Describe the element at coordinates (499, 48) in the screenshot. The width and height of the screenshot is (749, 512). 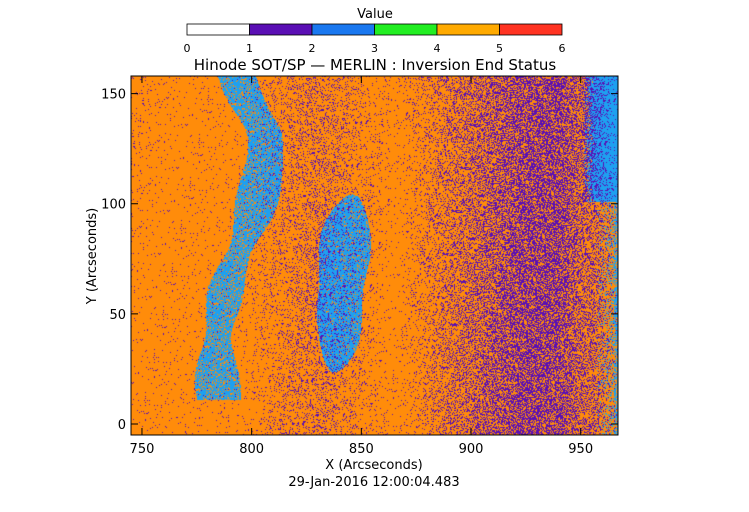
I see `colorbar-tick-label: 5` at that location.